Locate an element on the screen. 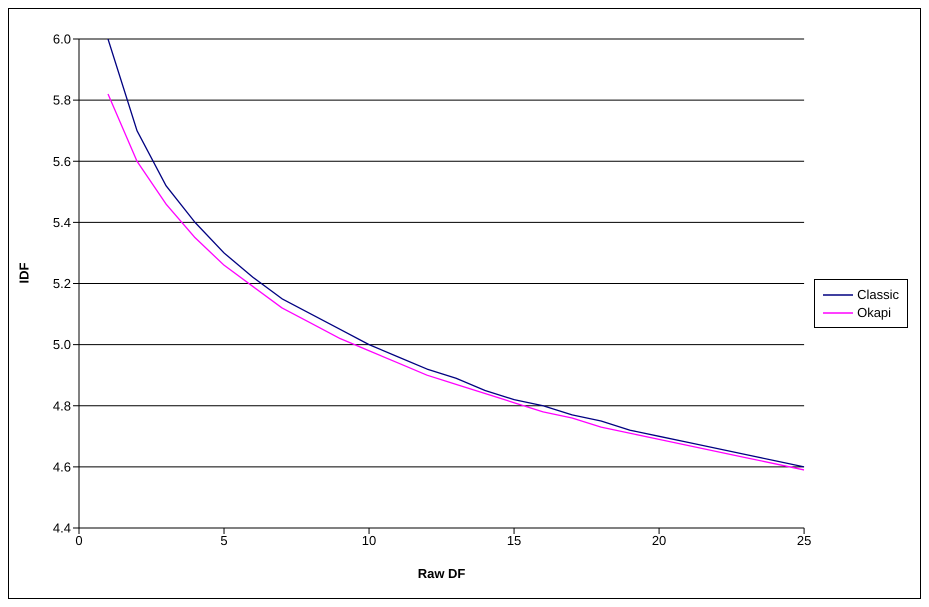  x-axis-title: Raw DF is located at coordinates (442, 573).